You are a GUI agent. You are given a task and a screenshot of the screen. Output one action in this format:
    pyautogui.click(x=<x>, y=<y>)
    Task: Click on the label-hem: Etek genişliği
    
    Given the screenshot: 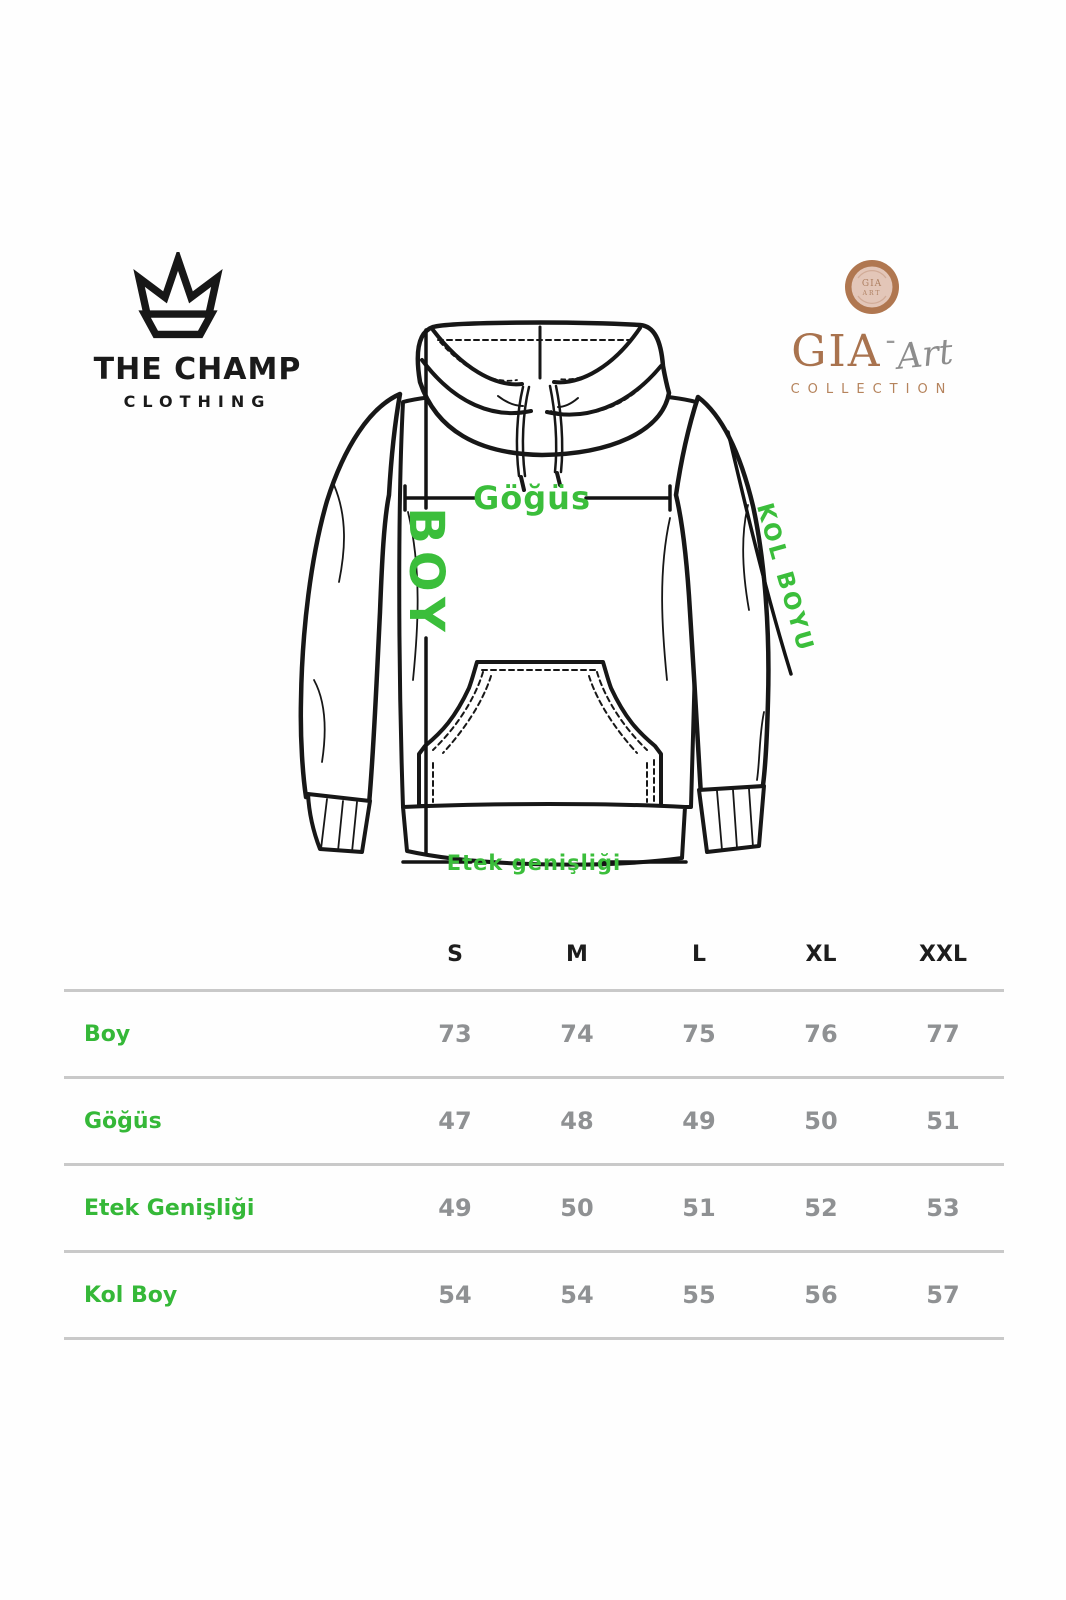 What is the action you would take?
    pyautogui.click(x=534, y=863)
    